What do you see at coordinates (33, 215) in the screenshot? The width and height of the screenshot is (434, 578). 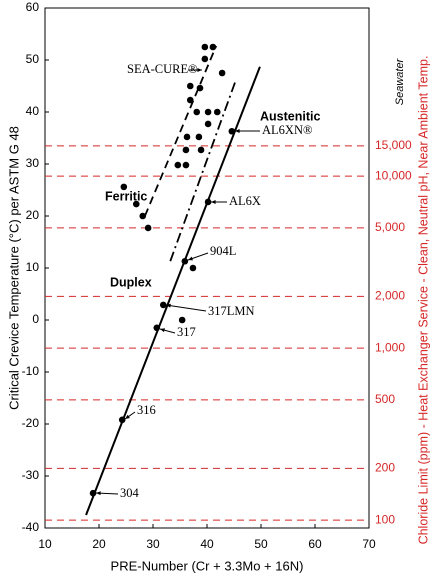 I see `y-tick-label: 20` at bounding box center [33, 215].